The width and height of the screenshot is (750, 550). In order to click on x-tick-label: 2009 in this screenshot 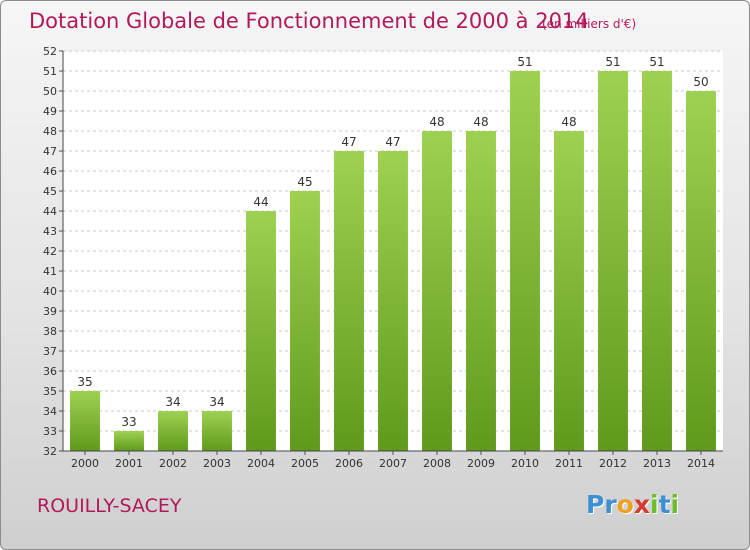, I will do `click(481, 463)`.